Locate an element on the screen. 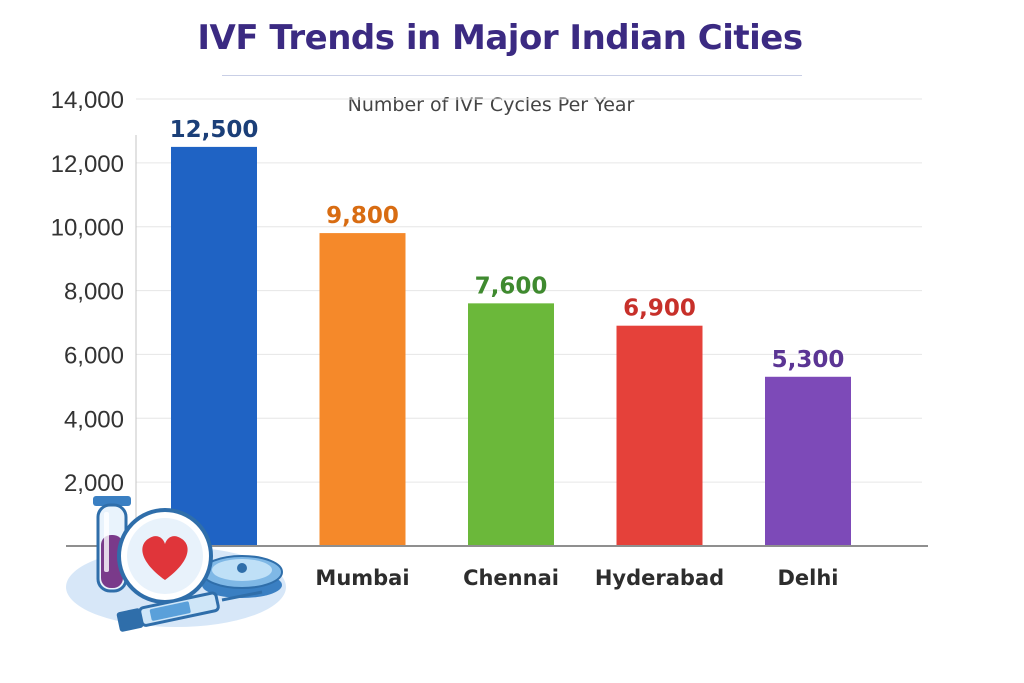 This screenshot has width=1024, height=683. bar-value-label: 12,500 is located at coordinates (214, 130).